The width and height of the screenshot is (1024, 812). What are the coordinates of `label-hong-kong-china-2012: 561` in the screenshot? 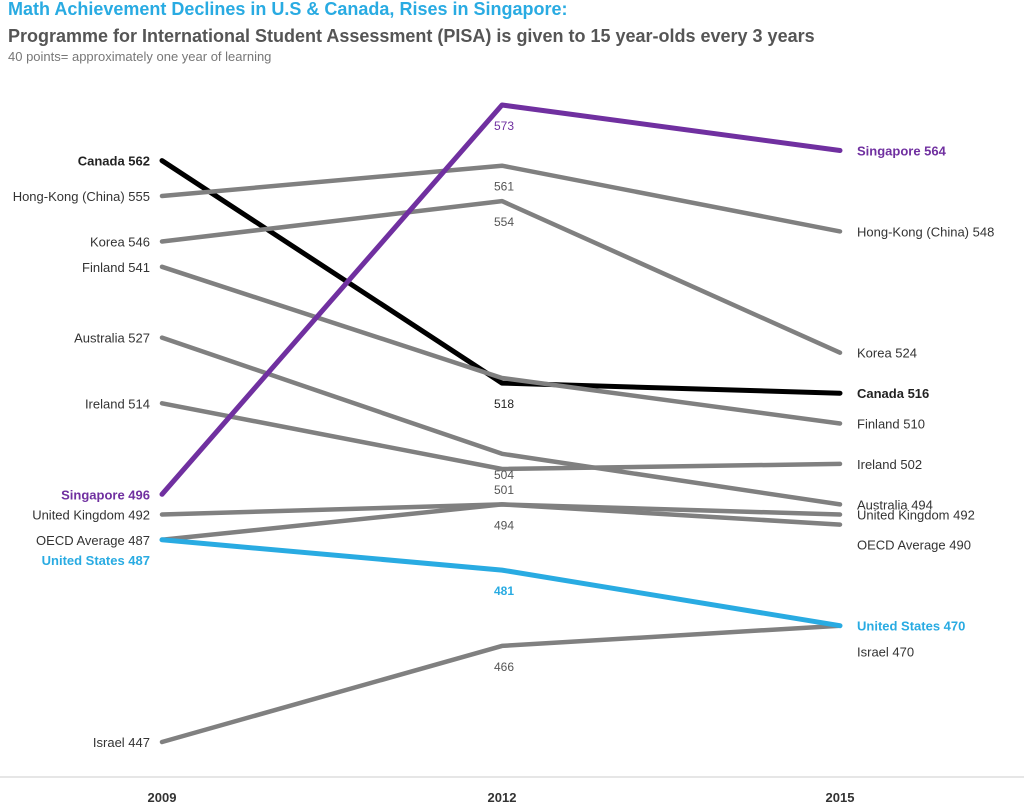 It's located at (504, 187).